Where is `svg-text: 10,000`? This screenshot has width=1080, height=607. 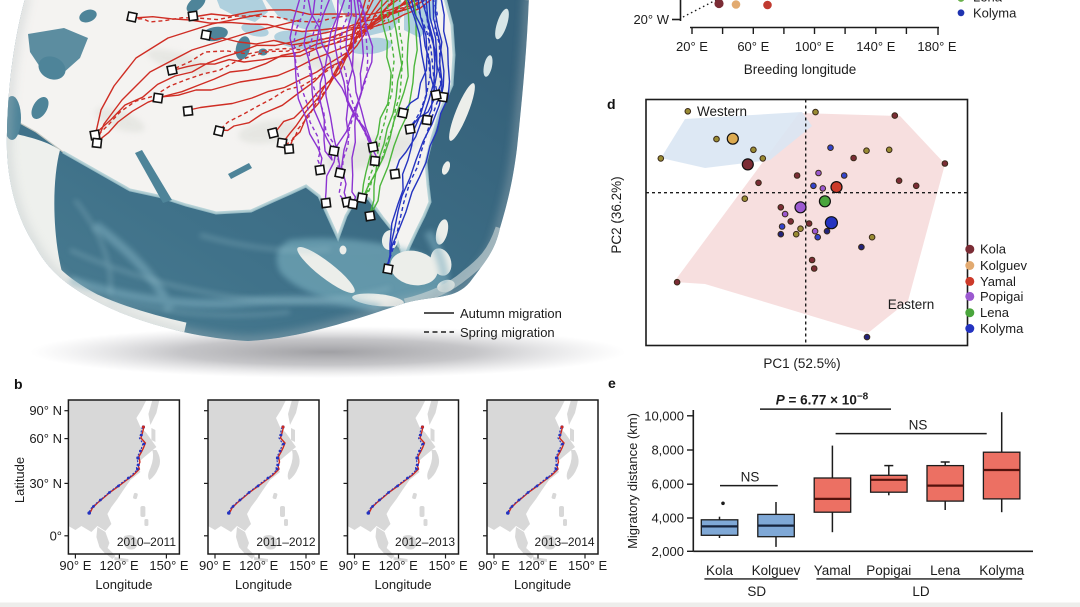
svg-text: 10,000 is located at coordinates (664, 415).